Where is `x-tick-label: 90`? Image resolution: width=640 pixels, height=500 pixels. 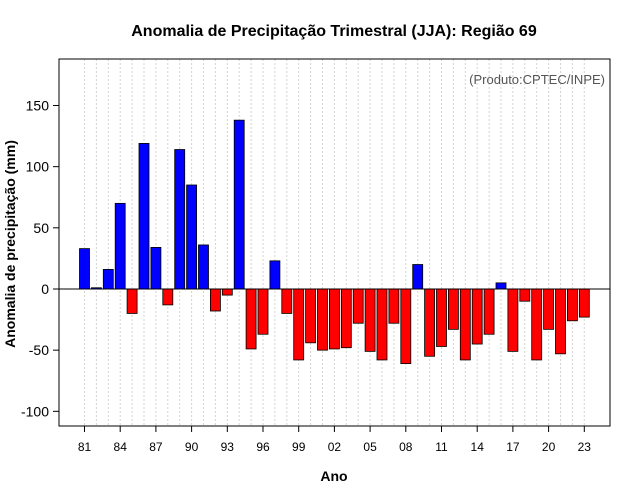 x-tick-label: 90 is located at coordinates (192, 447).